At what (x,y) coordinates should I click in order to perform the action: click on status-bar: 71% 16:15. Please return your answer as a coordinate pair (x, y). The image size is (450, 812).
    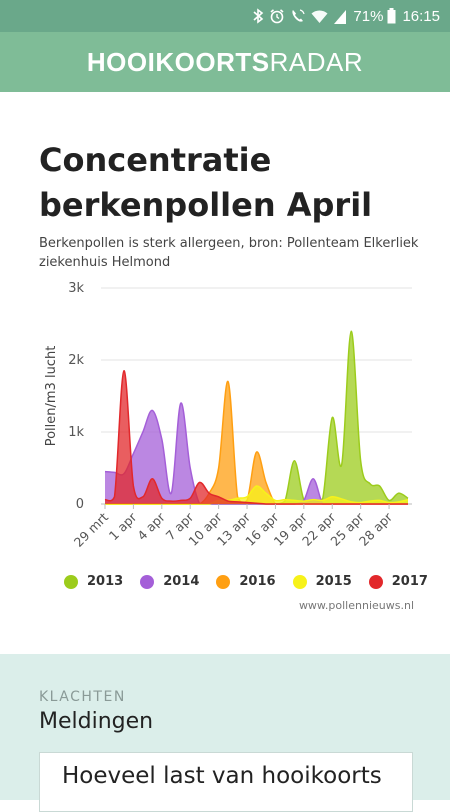
    Looking at the image, I should click on (225, 16).